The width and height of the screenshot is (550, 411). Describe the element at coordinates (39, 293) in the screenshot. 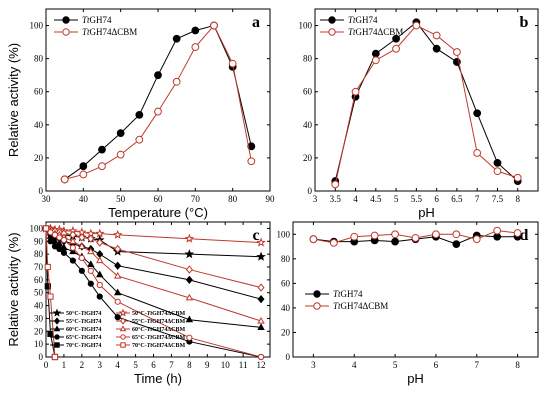

I see `y-tick-label: 50` at that location.